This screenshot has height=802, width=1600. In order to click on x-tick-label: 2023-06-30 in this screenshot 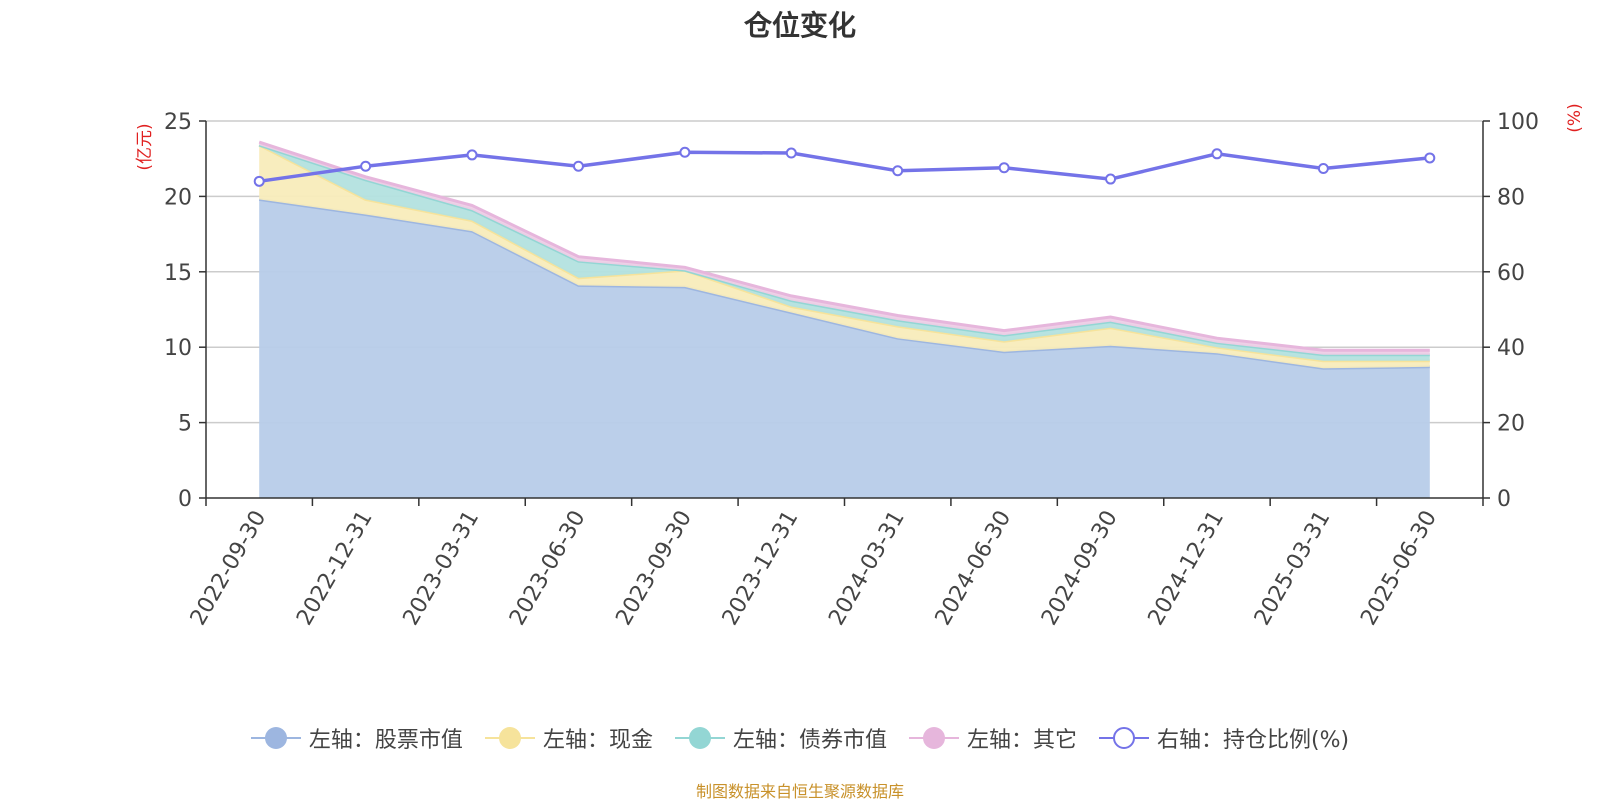, I will do `click(548, 568)`.